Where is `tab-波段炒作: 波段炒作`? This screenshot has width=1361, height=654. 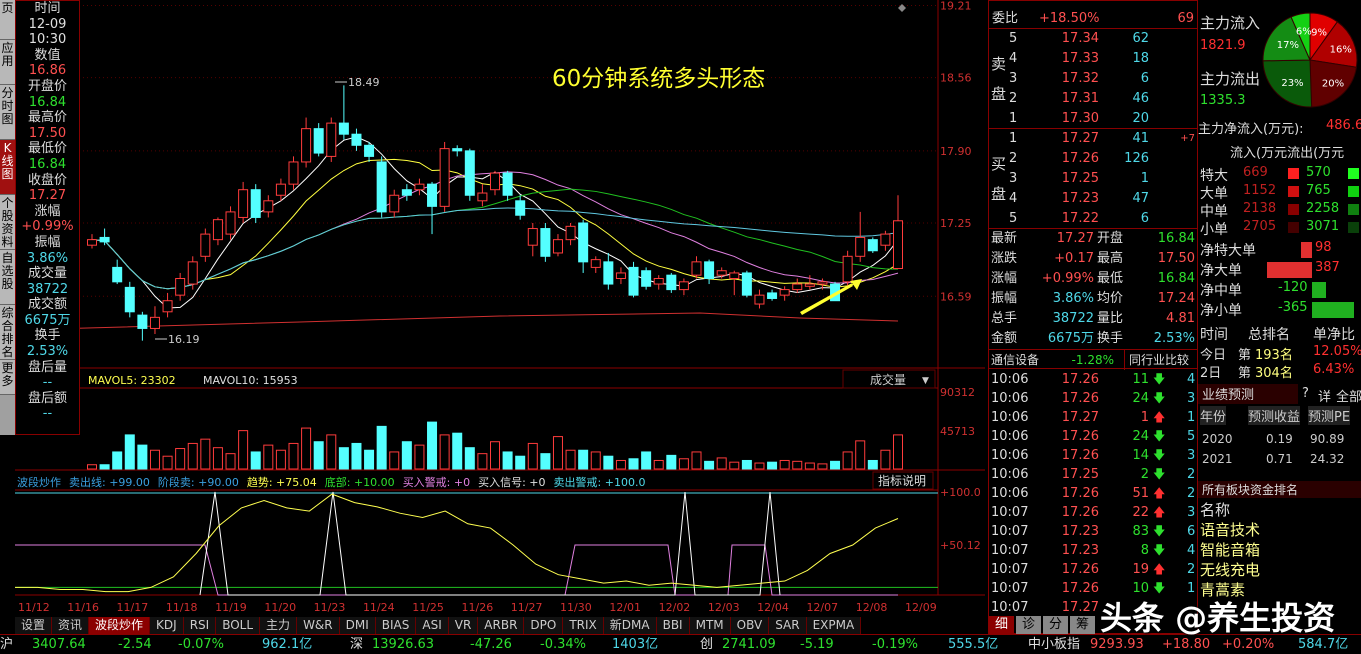
tab-波段炒作: 波段炒作 is located at coordinates (120, 625).